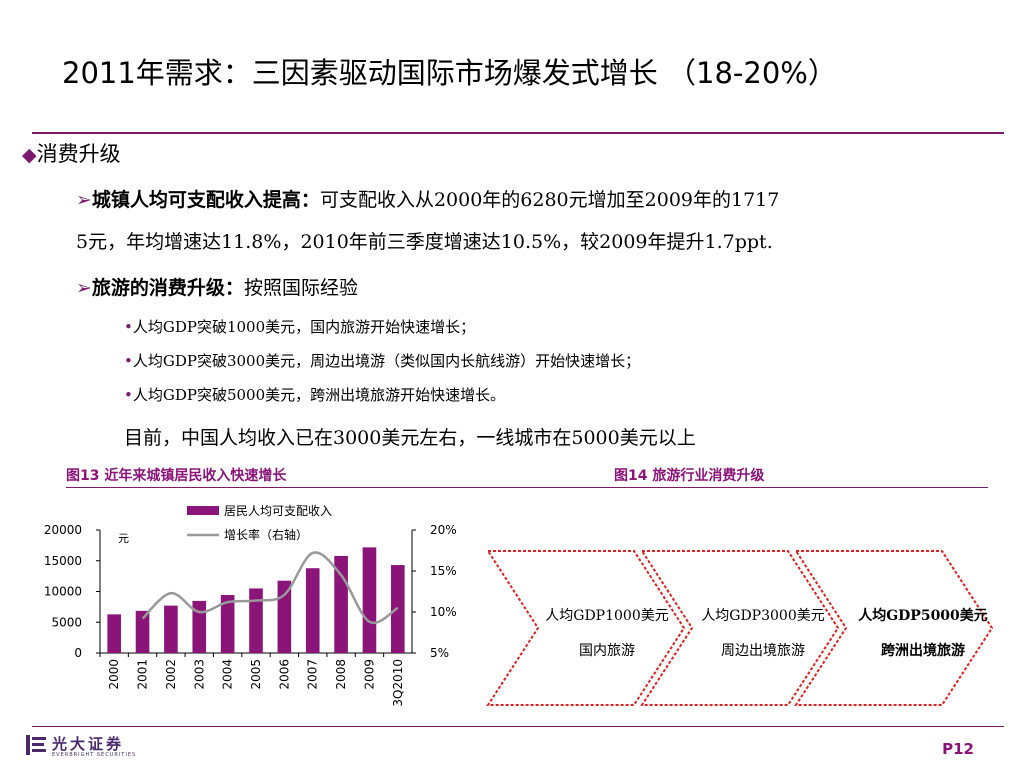 The width and height of the screenshot is (1024, 768). I want to click on legend-bar-swatch, so click(203, 510).